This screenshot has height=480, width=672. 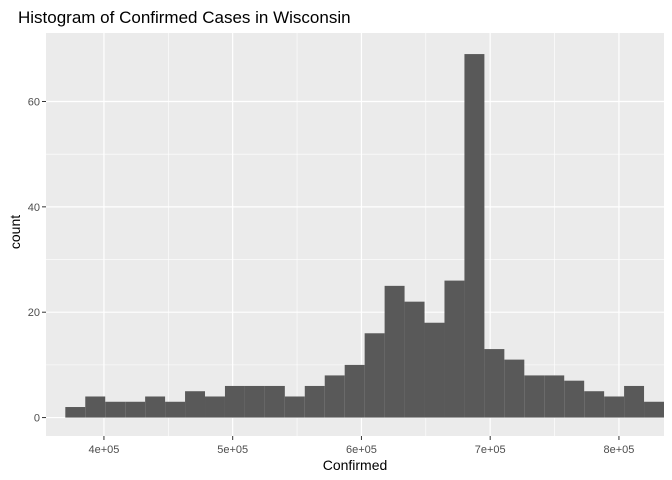 I want to click on x-tick-label: 4e+05, so click(x=103, y=450).